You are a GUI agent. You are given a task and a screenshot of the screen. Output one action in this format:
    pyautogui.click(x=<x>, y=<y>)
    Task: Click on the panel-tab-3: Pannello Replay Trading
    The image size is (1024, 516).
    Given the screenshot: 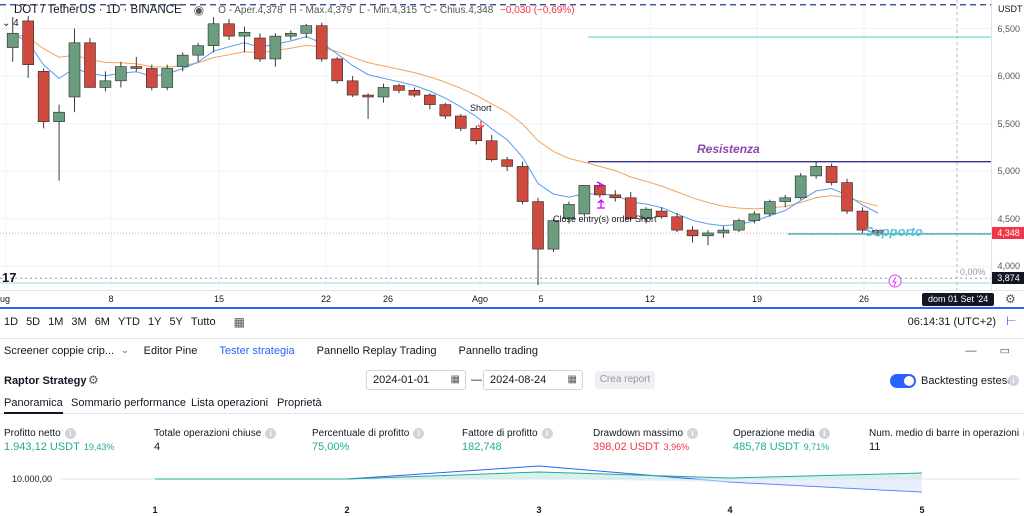 What is the action you would take?
    pyautogui.click(x=376, y=350)
    